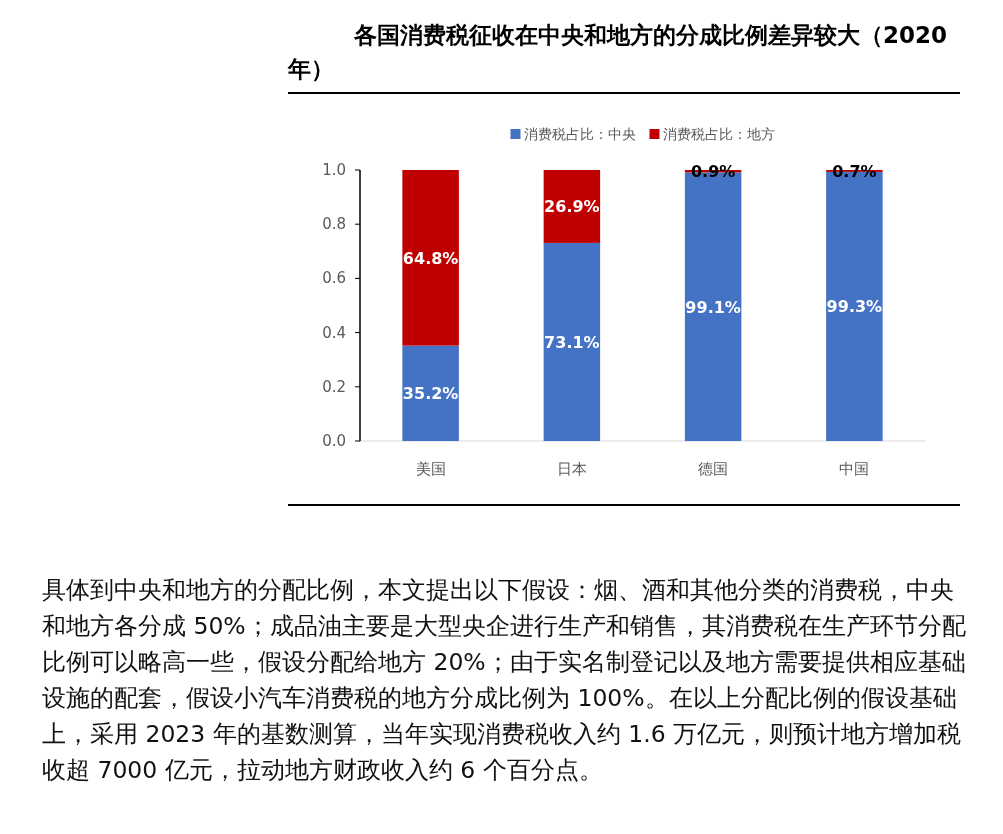  What do you see at coordinates (430, 469) in the screenshot?
I see `x-tick-label: 美国` at bounding box center [430, 469].